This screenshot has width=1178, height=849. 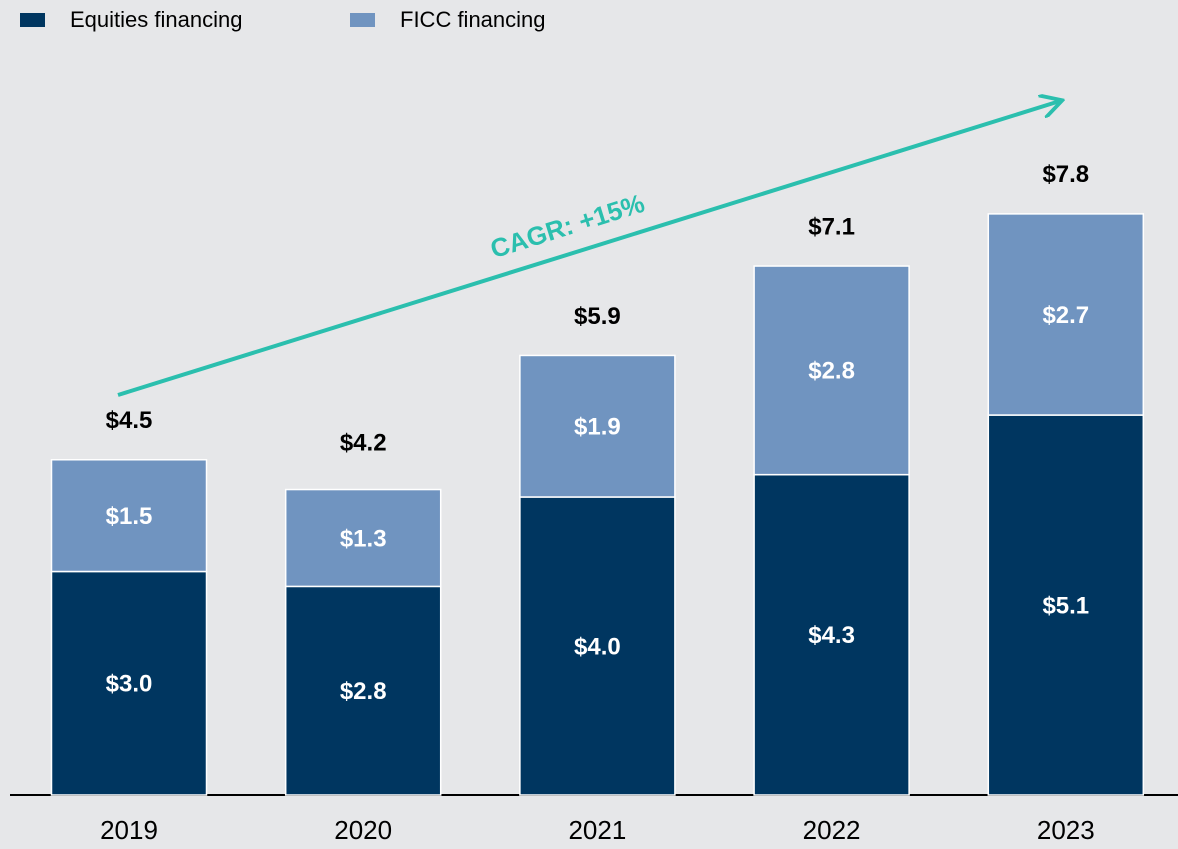 What do you see at coordinates (473, 19) in the screenshot?
I see `legend-label: FICC financing` at bounding box center [473, 19].